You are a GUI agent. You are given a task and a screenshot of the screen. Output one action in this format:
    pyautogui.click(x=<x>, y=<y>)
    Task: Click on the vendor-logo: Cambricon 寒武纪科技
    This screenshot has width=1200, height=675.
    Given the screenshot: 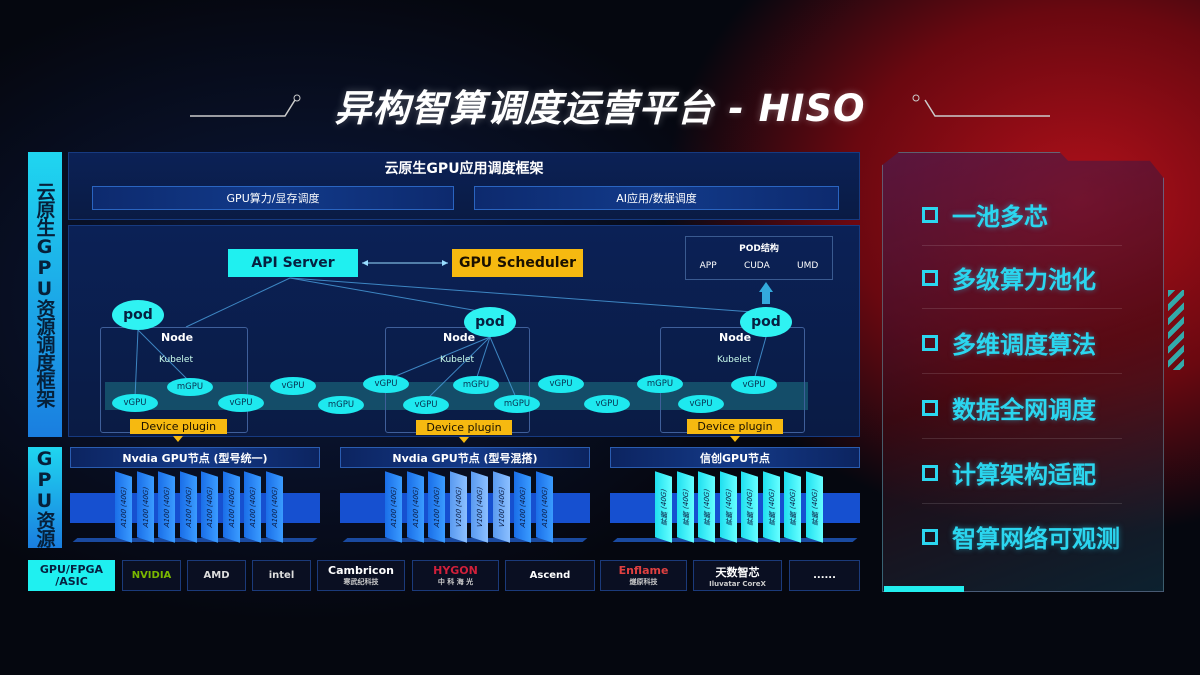 What is the action you would take?
    pyautogui.click(x=361, y=575)
    